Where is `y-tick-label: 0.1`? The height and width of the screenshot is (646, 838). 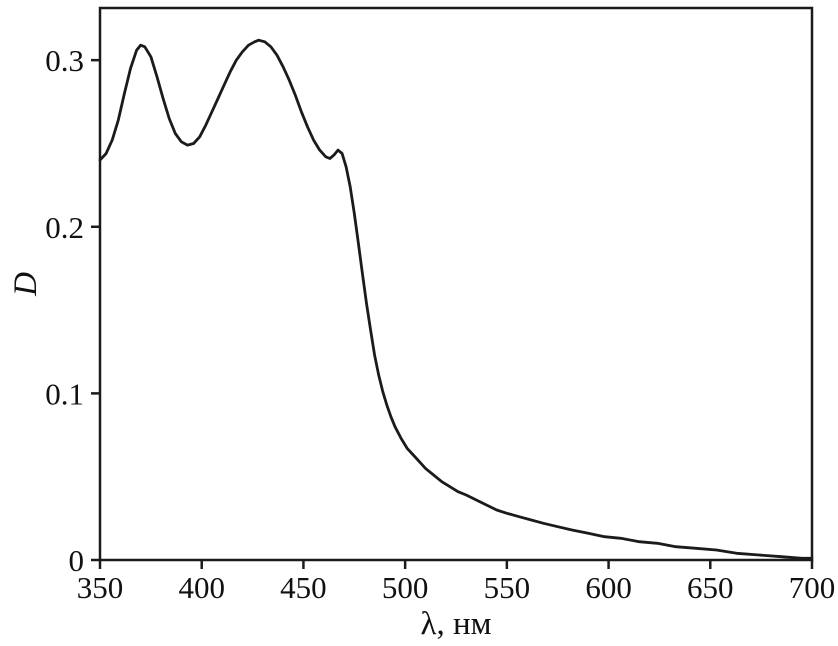
y-tick-label: 0.1 is located at coordinates (64, 393).